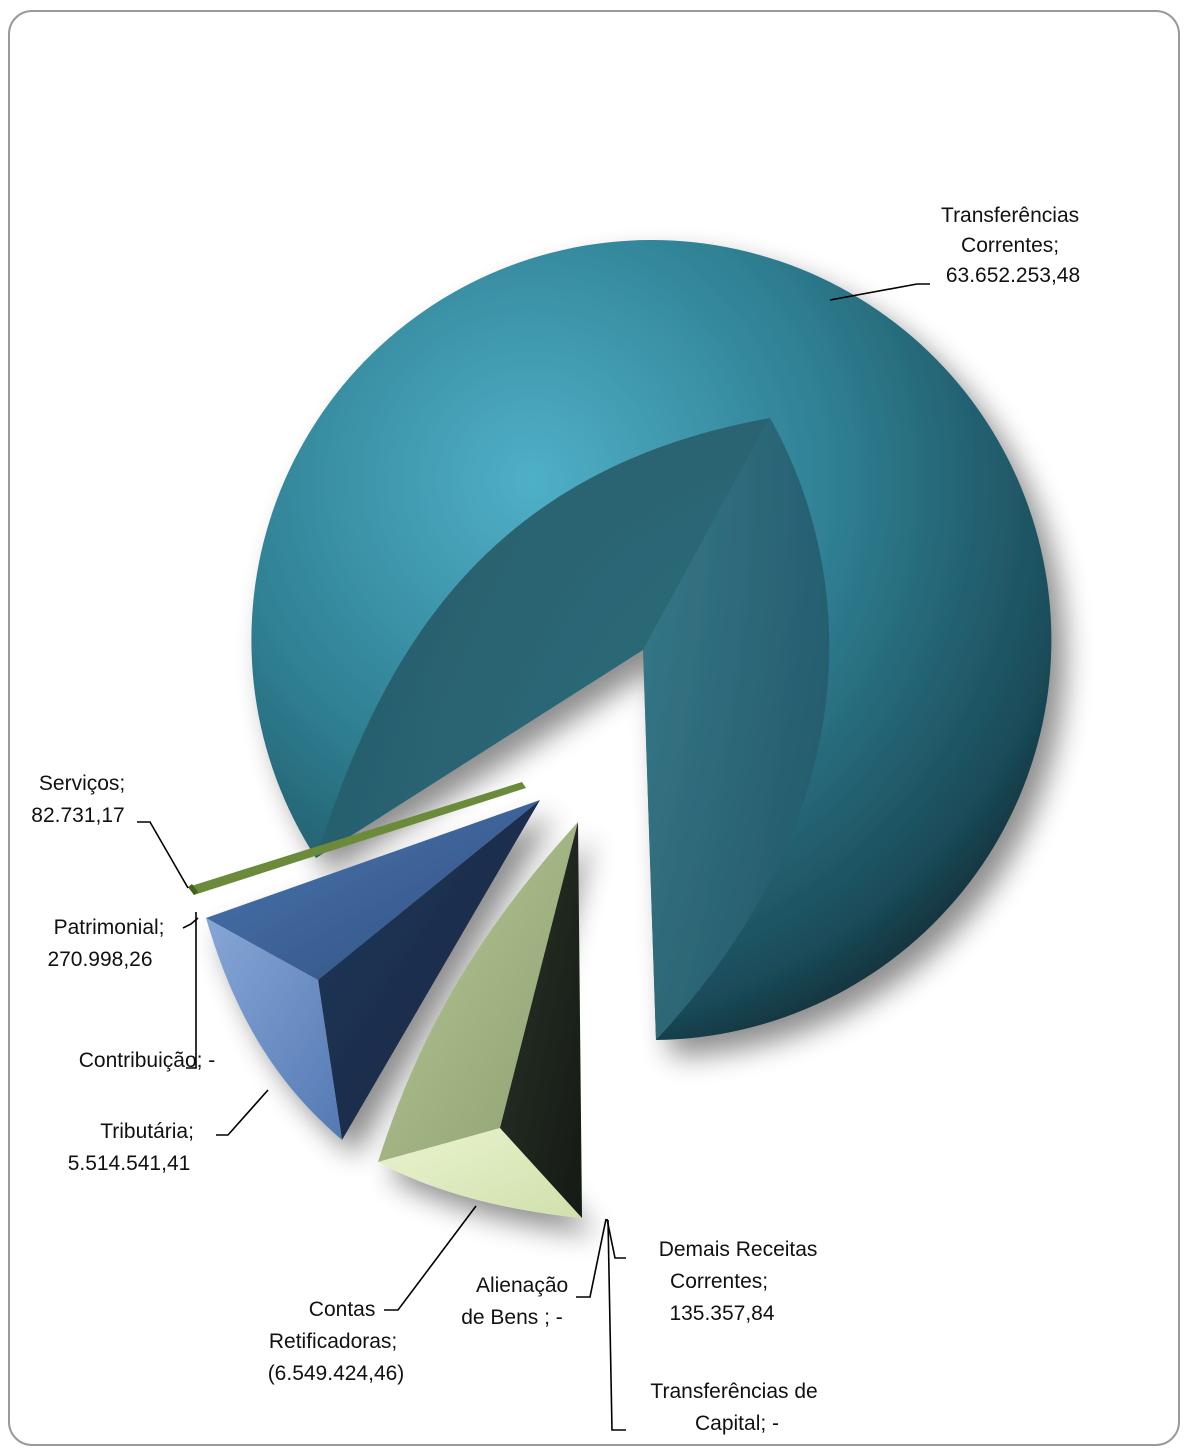 The width and height of the screenshot is (1190, 1452). What do you see at coordinates (736, 729) in the screenshot?
I see `slice-transferencias-correntes-side` at bounding box center [736, 729].